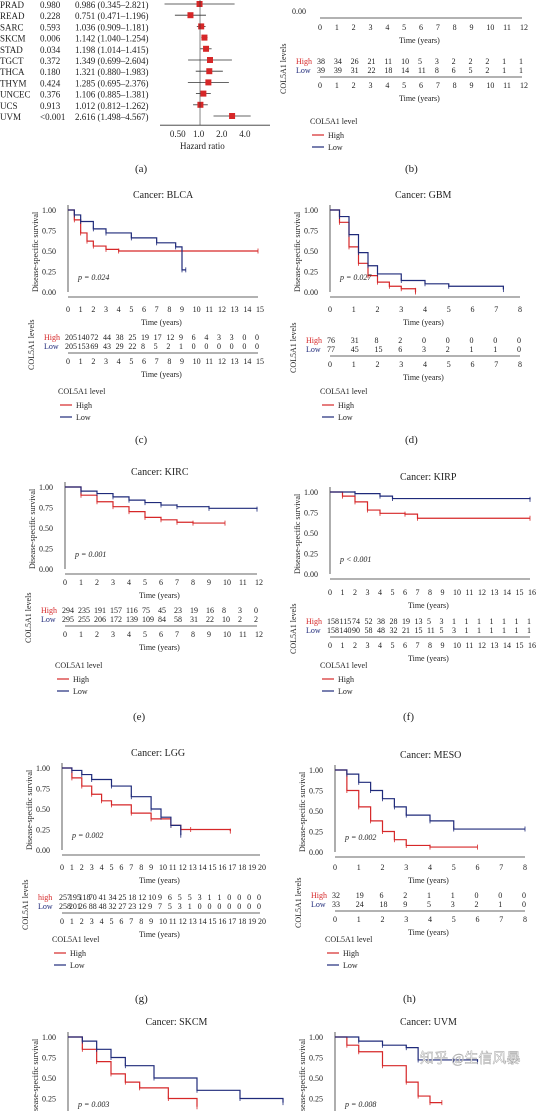 Image resolution: width=555 pixels, height=1111 pixels. Describe the element at coordinates (112, 83) in the screenshot. I see `forest-row-hr: 1.285 (0.695–2.376)` at that location.